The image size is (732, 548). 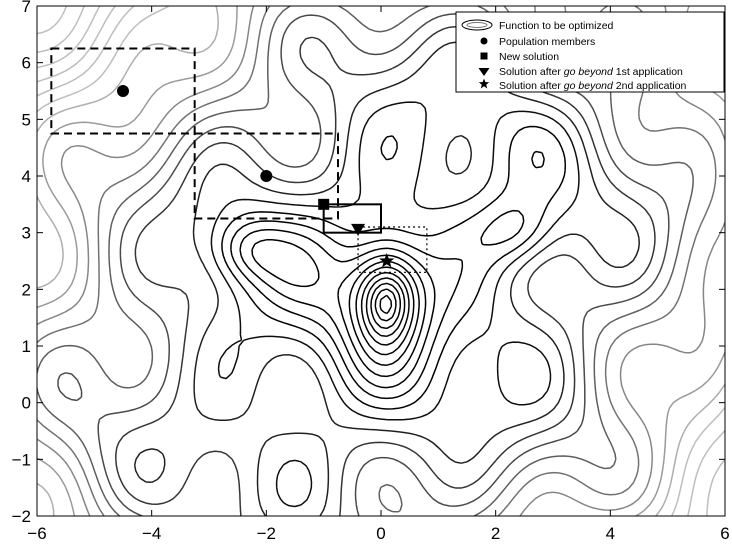 I want to click on legend-label-function: Function to be optimized, so click(x=556, y=26).